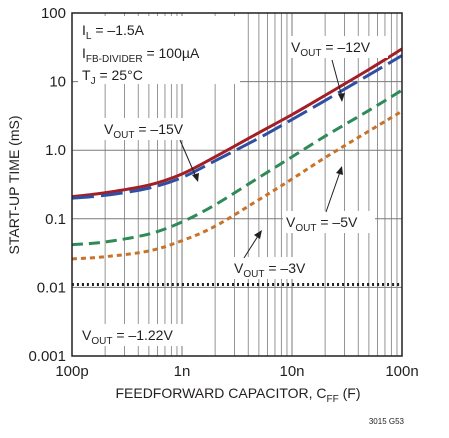 The width and height of the screenshot is (449, 438). What do you see at coordinates (291, 371) in the screenshot?
I see `x-tick-label: 10n` at bounding box center [291, 371].